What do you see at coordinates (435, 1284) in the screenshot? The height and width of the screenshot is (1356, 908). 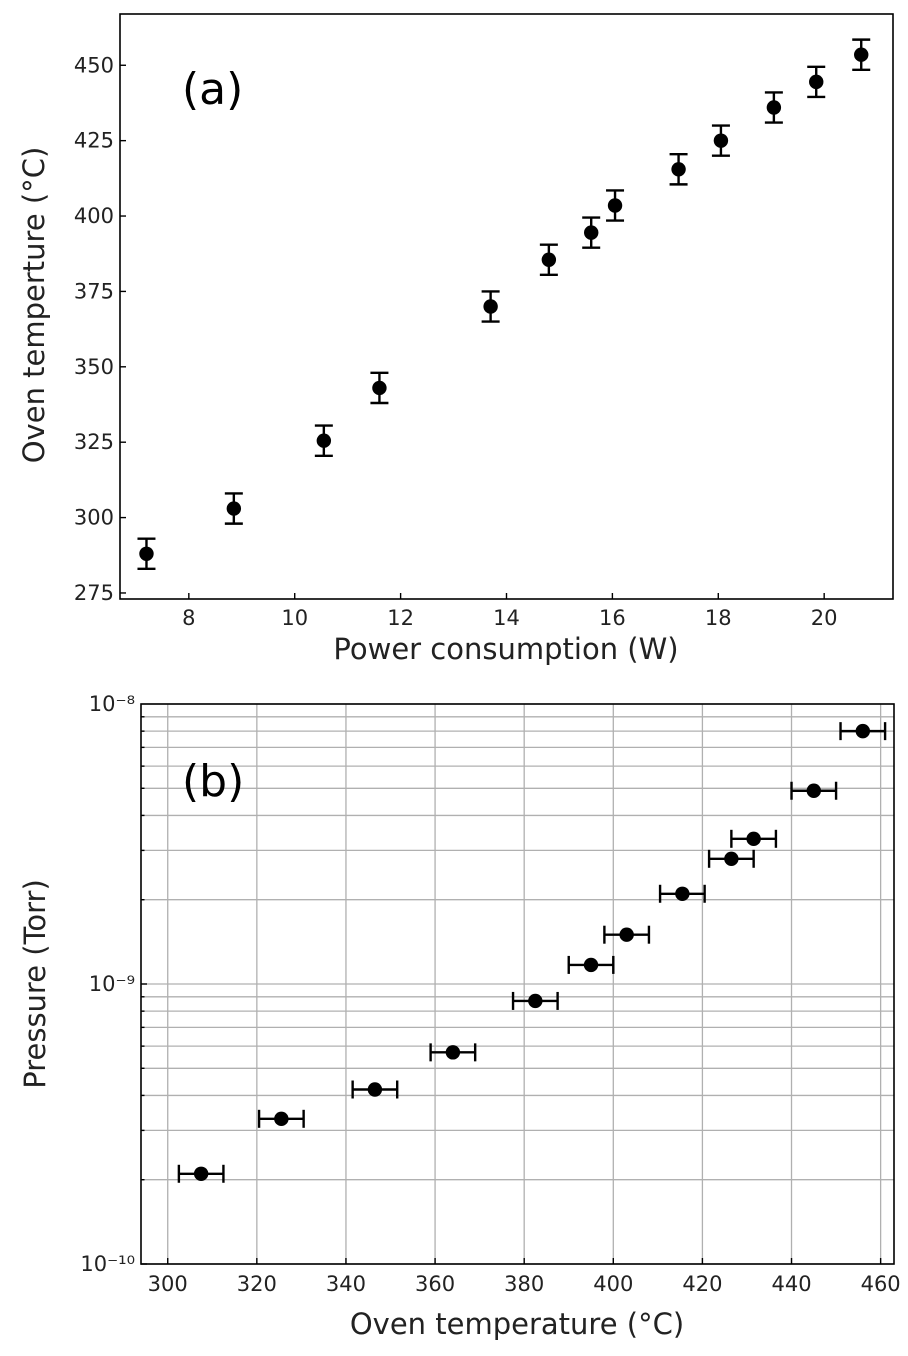 I see `b-x-tick-label: 360` at bounding box center [435, 1284].